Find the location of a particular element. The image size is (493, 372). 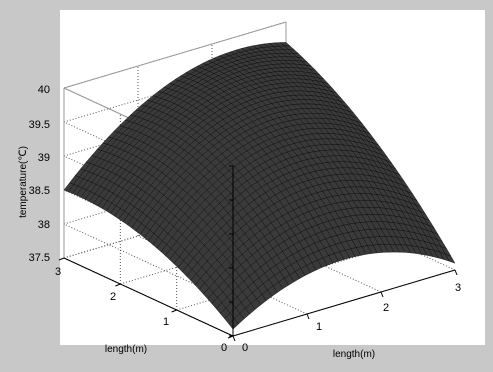

x-axis-line is located at coordinates (344, 303).